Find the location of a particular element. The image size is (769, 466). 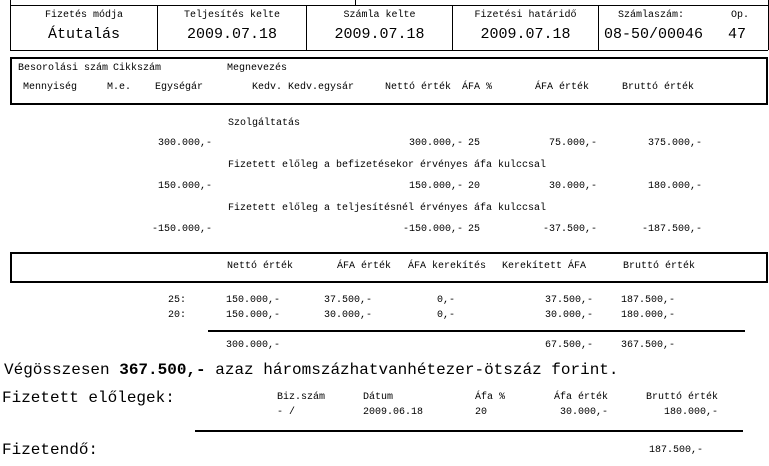

payment-method-label: Fizetés módja is located at coordinates (83, 15).